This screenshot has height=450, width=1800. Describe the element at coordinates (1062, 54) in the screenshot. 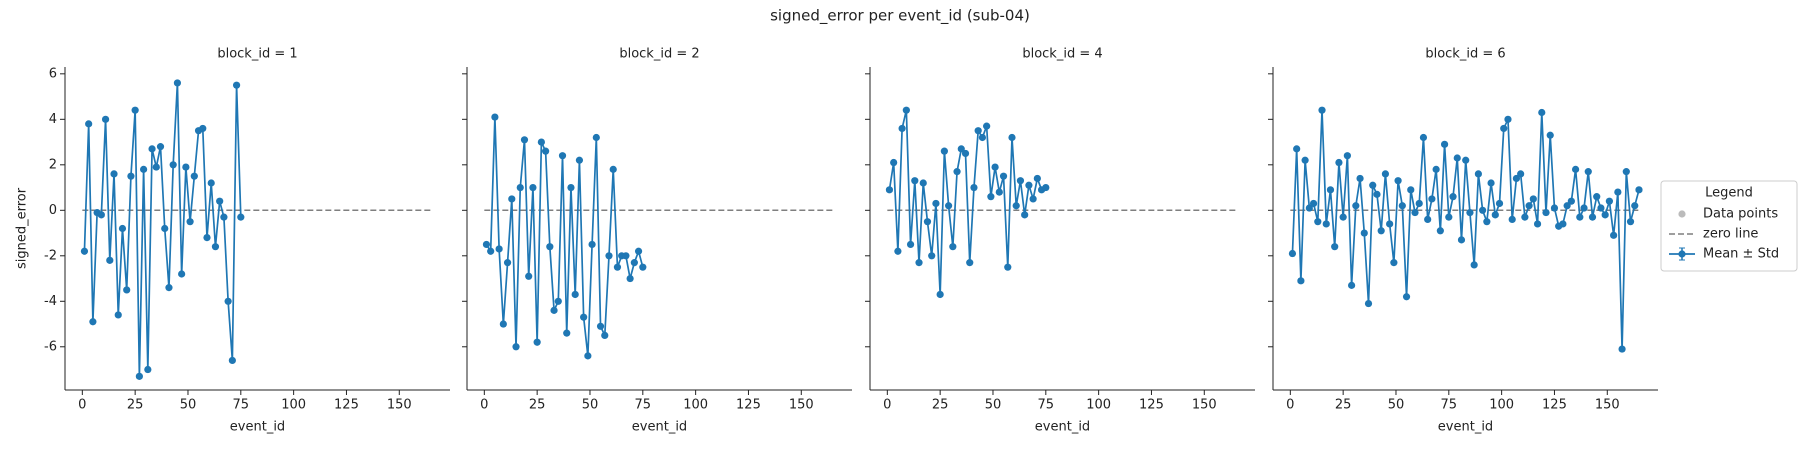

I see `panel-title: block_id = 4` at that location.